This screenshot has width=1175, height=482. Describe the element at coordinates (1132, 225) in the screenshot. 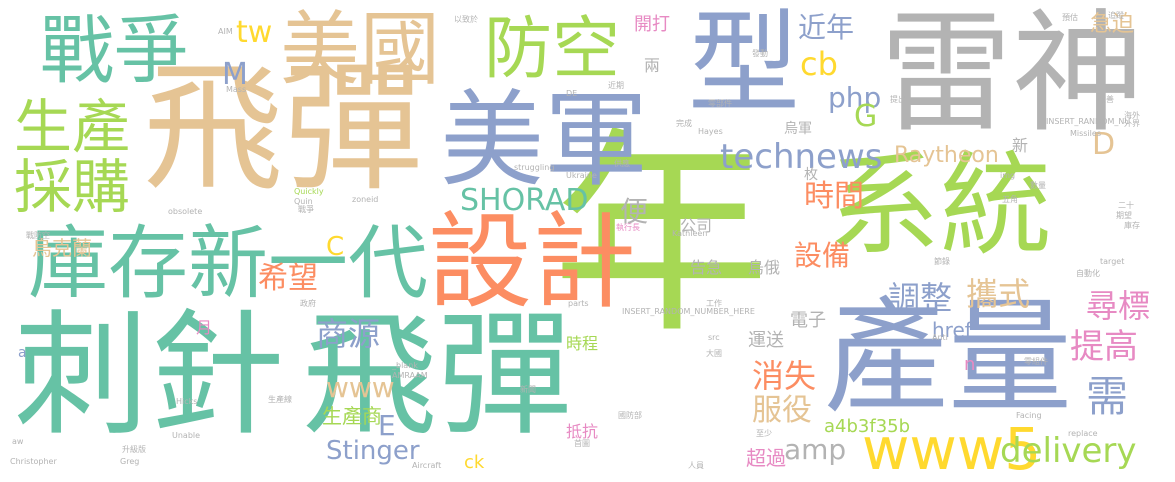

I see `word-inventory: 庫存` at that location.